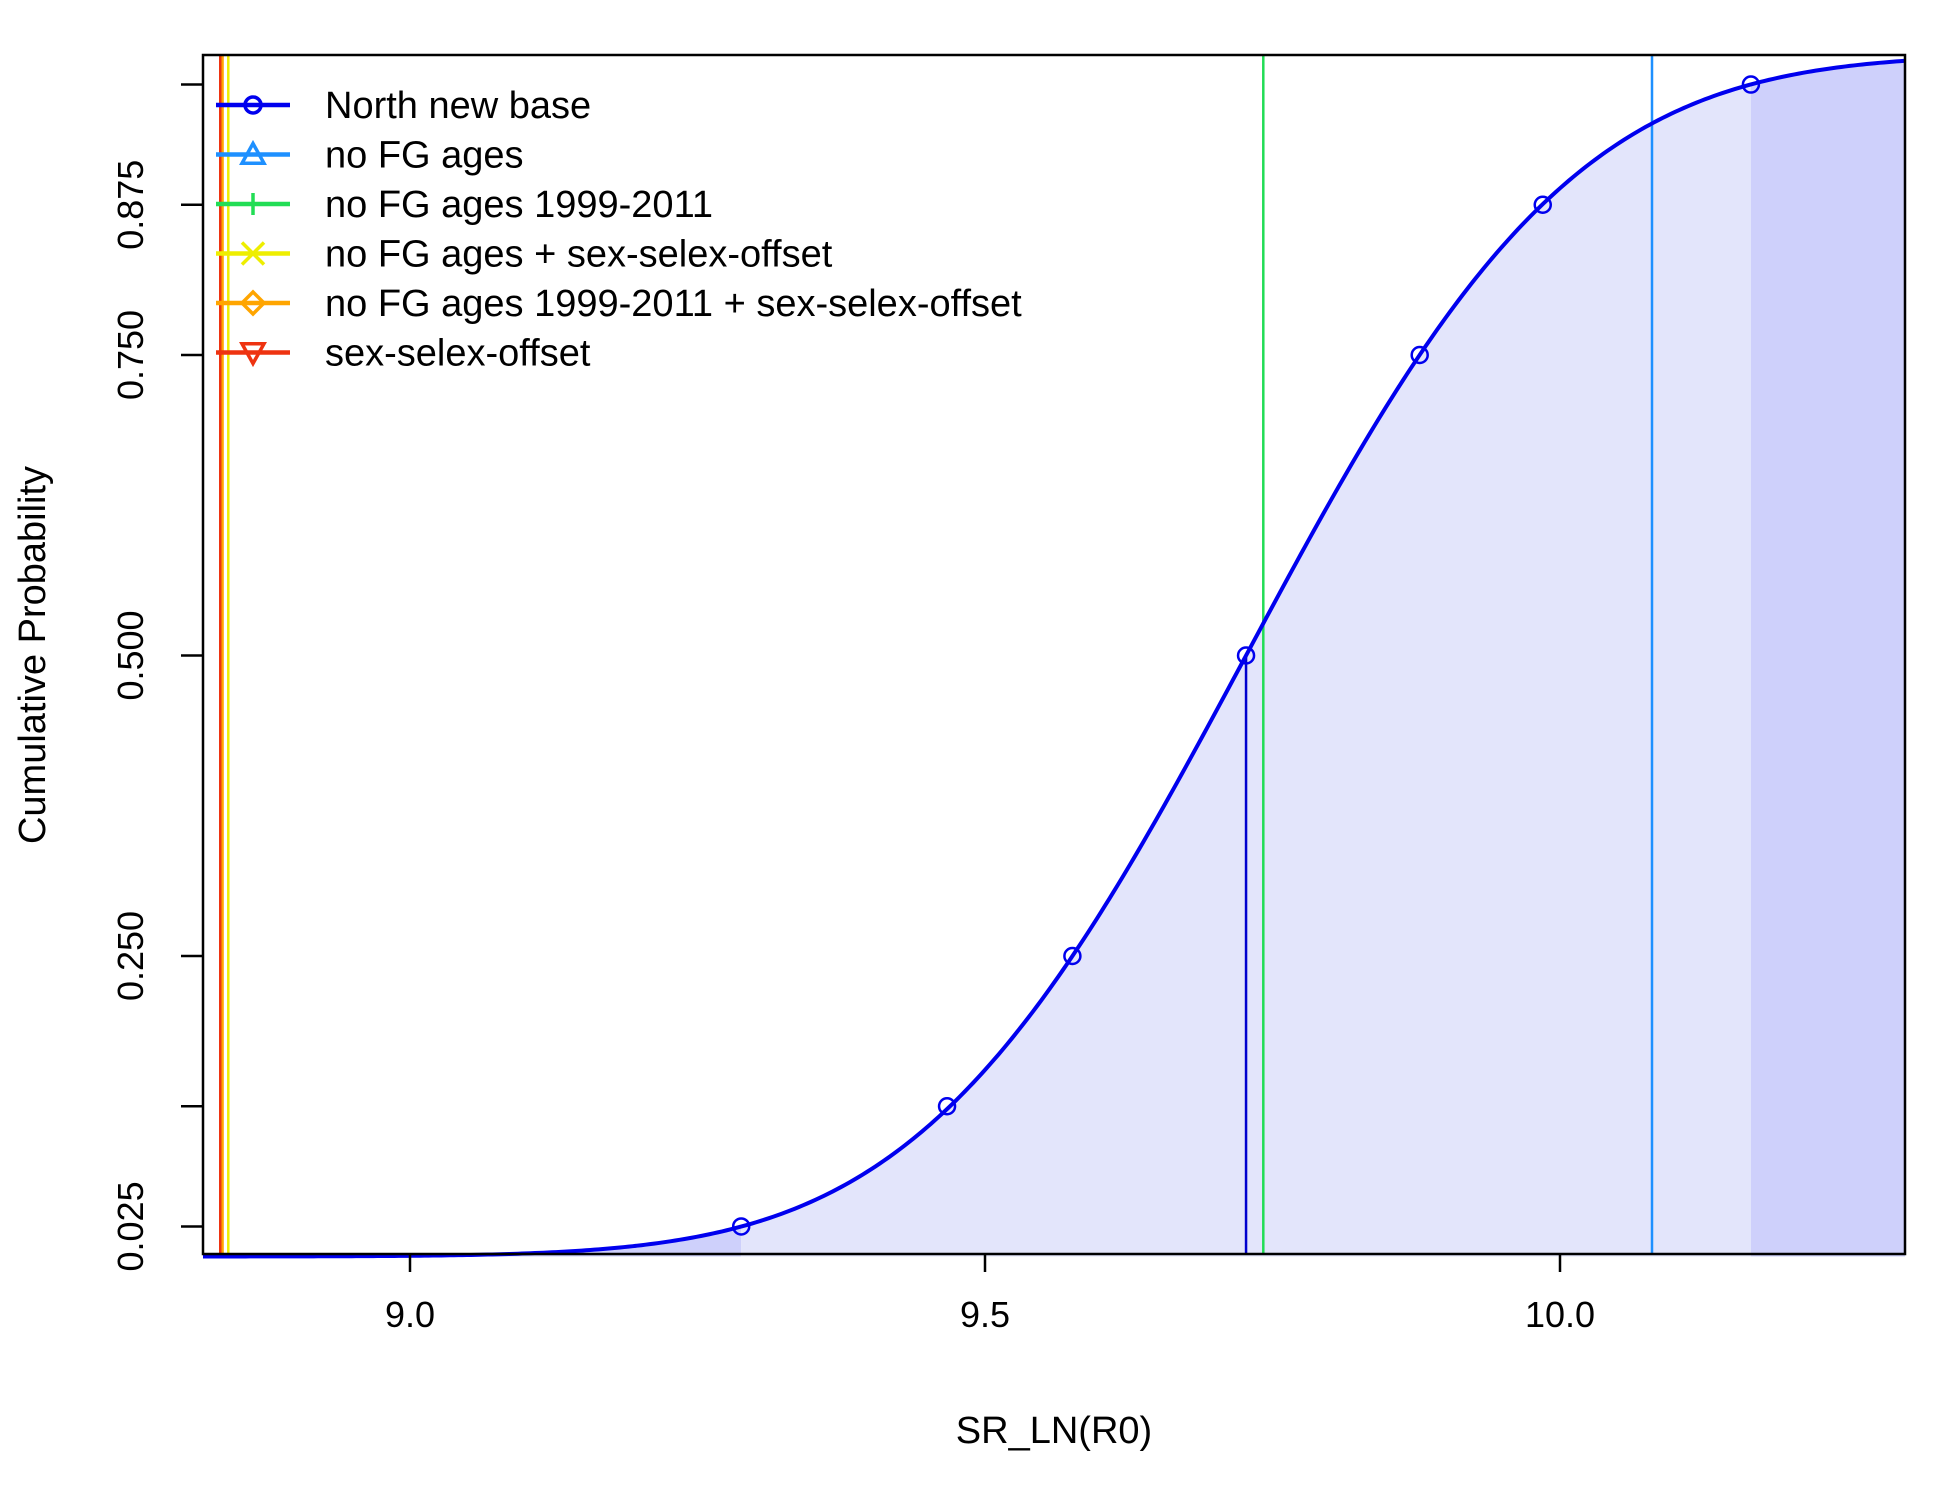 Image resolution: width=1950 pixels, height=1505 pixels. I want to click on upper-tail-fill, so click(1827, 658).